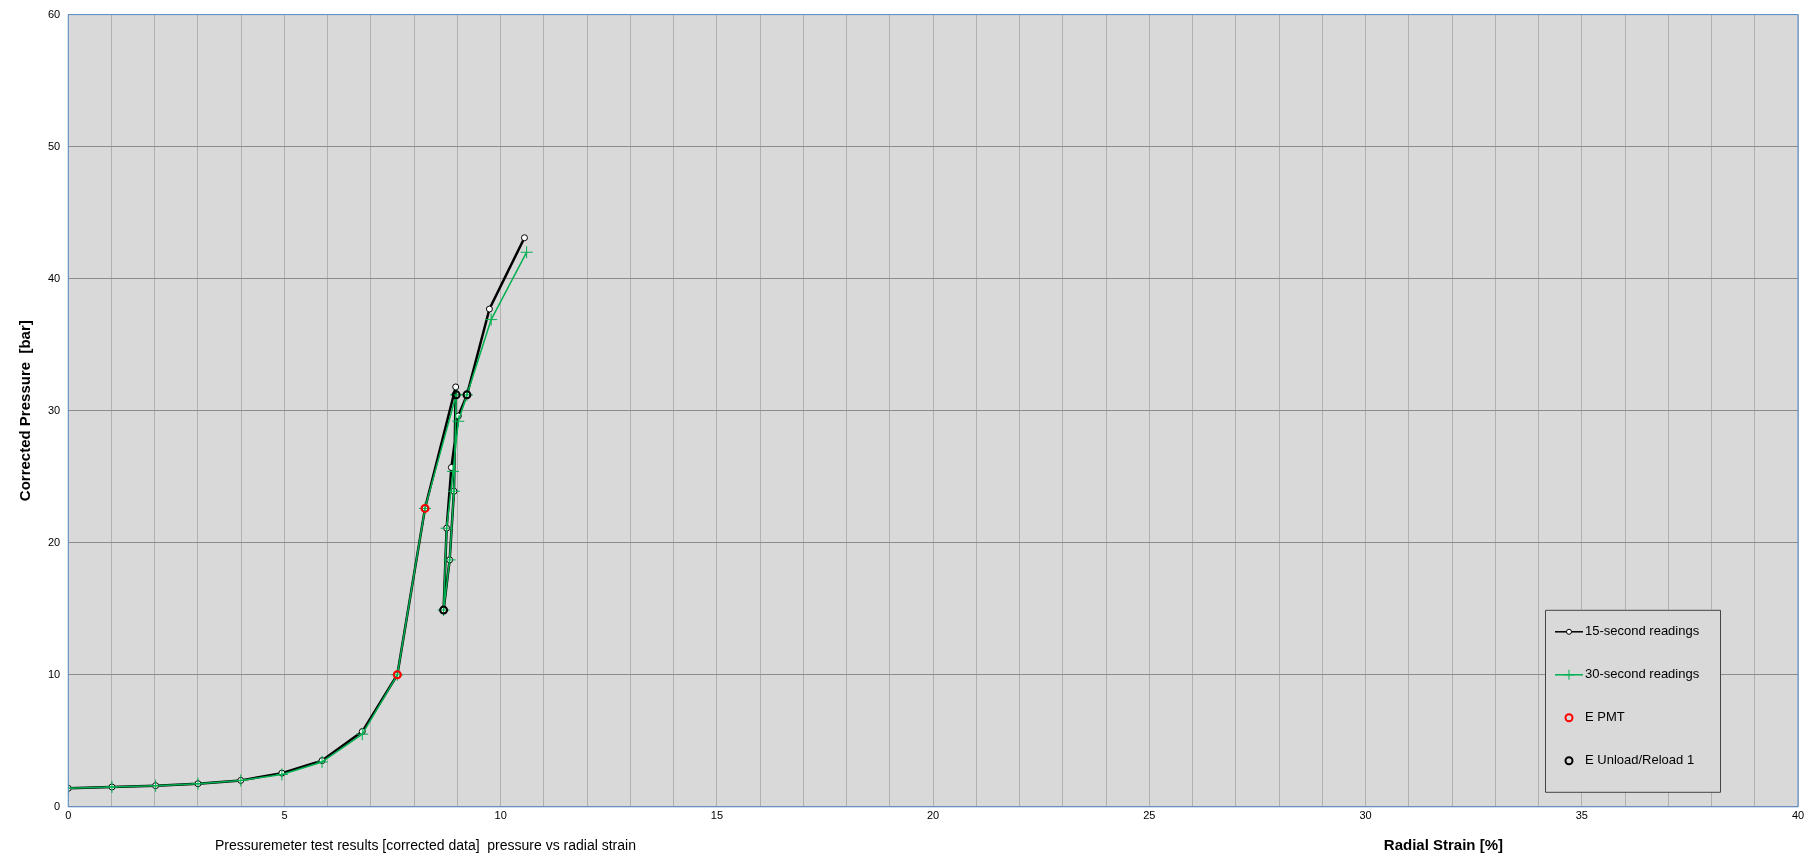  Describe the element at coordinates (1605, 717) in the screenshot. I see `legend-label: E PMT` at that location.